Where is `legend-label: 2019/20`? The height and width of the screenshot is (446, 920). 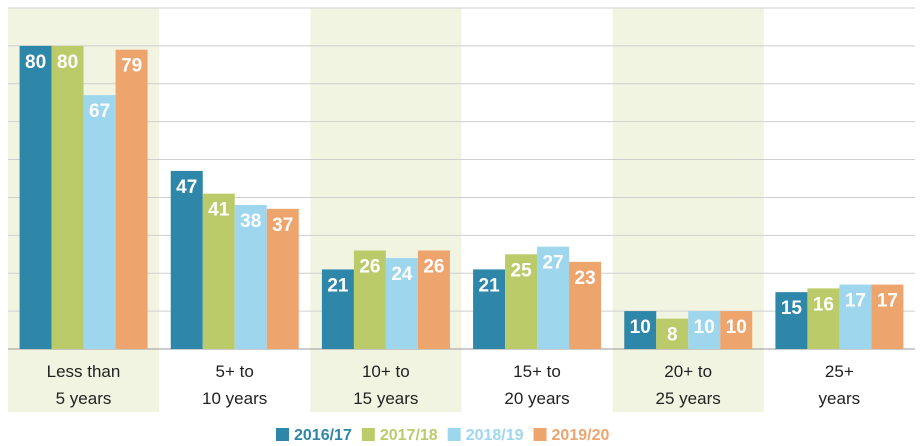 legend-label: 2019/20 is located at coordinates (581, 435).